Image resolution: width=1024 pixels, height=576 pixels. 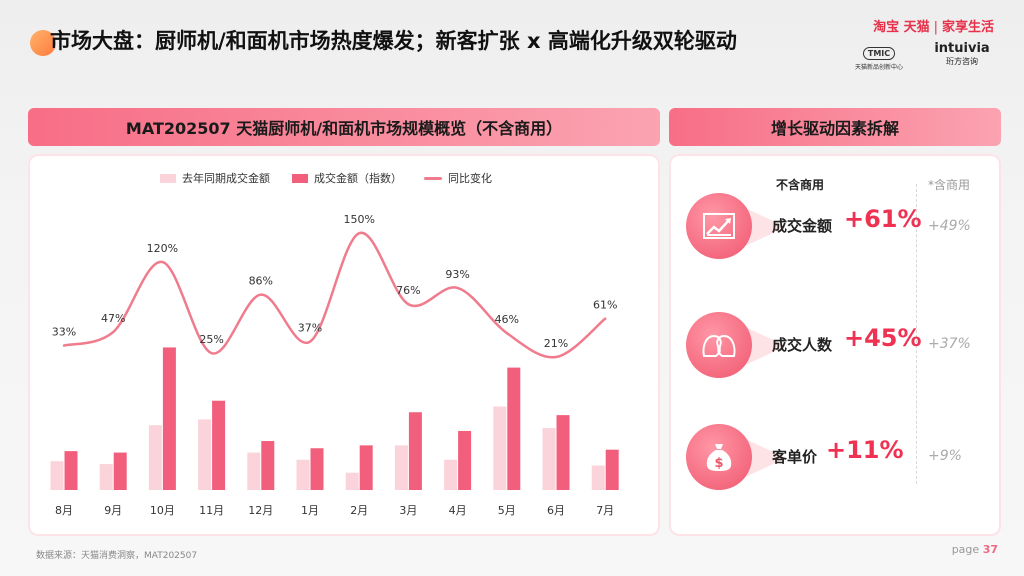 I want to click on factor-circle: $, so click(x=719, y=457).